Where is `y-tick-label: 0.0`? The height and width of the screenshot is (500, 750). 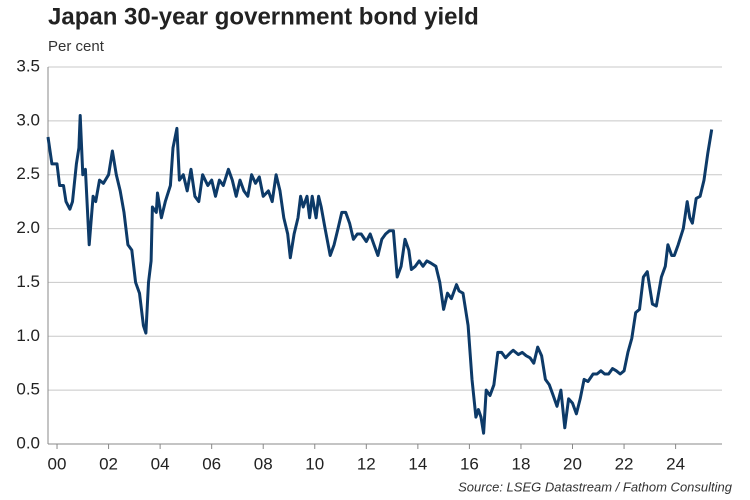
y-tick-label: 0.0 is located at coordinates (28, 442).